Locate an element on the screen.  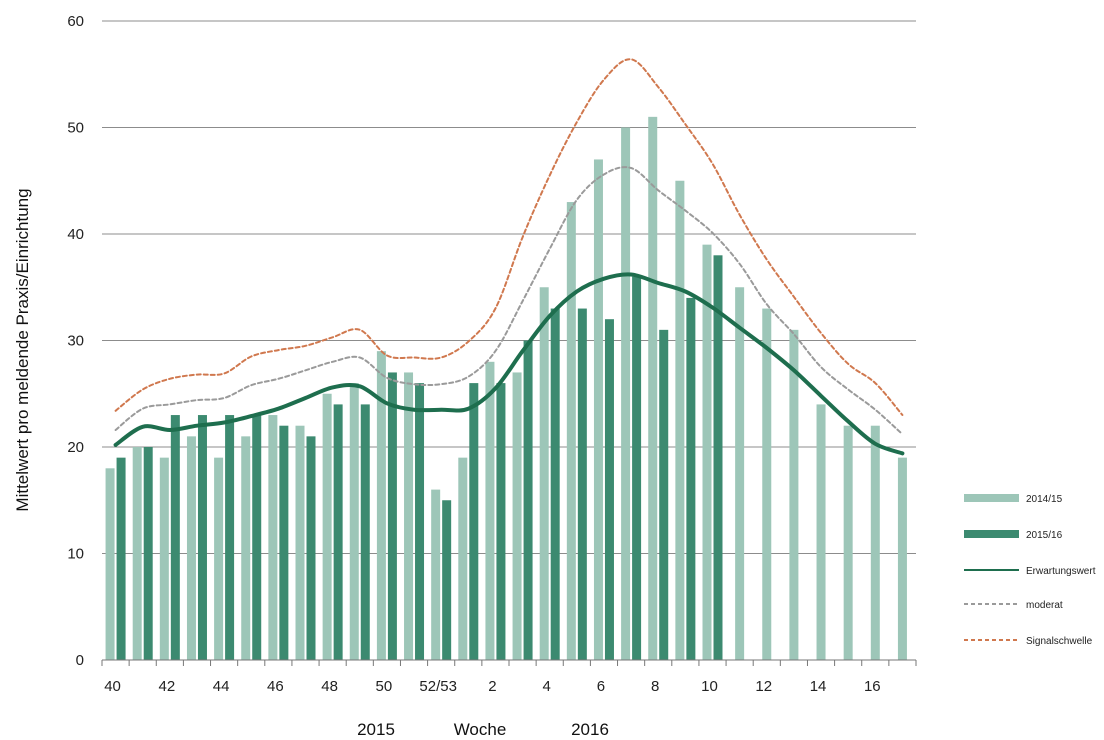
year-label-2016: 2016 is located at coordinates (590, 729).